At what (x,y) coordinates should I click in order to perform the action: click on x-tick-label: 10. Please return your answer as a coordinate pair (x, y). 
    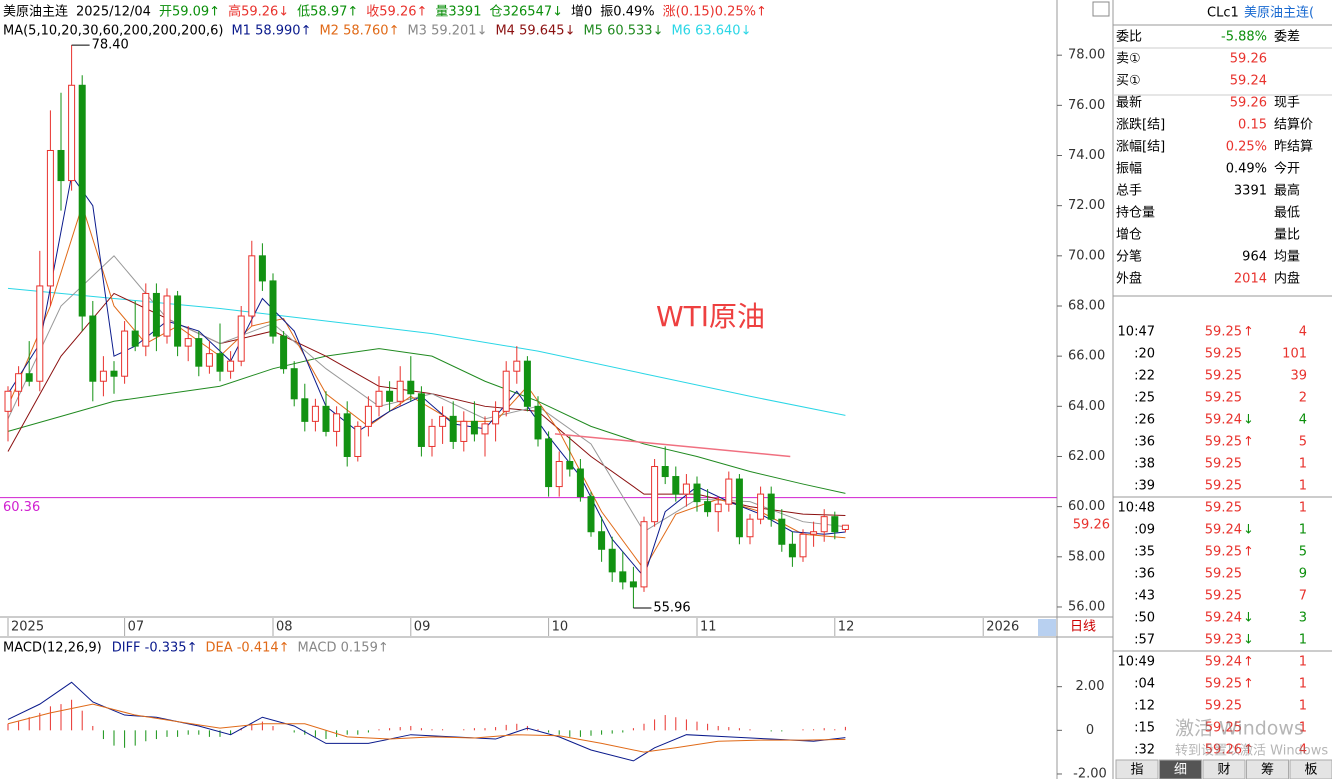
    Looking at the image, I should click on (560, 627).